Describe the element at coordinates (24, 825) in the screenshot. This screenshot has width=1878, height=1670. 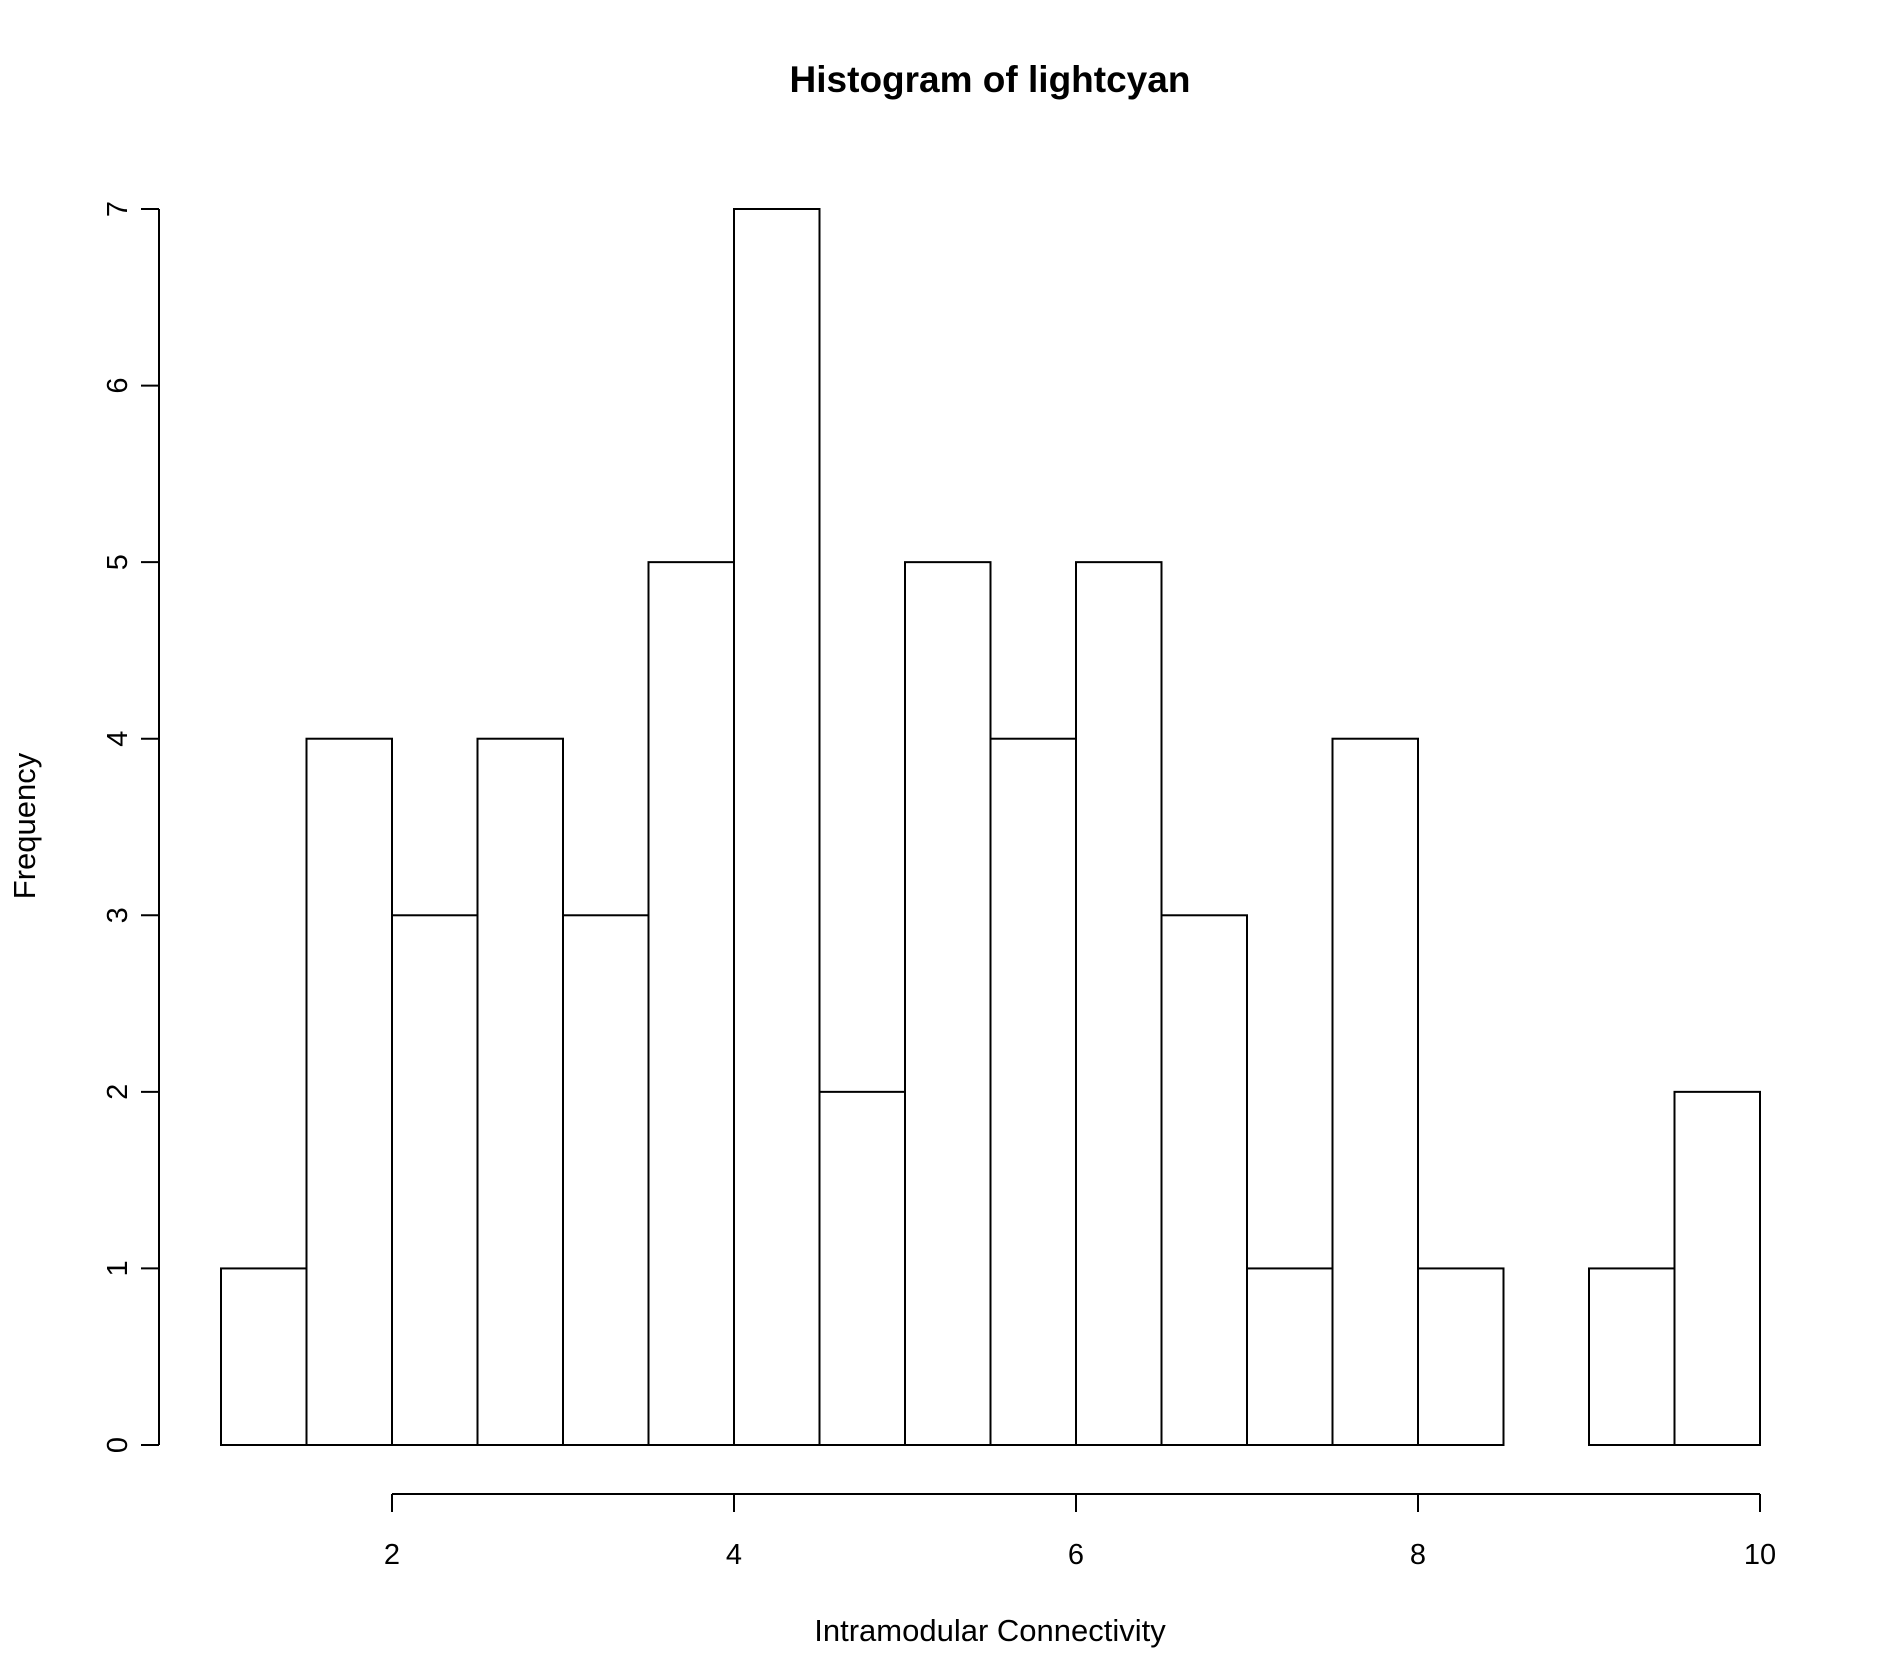
I see `y-axis-title: Frequency` at that location.